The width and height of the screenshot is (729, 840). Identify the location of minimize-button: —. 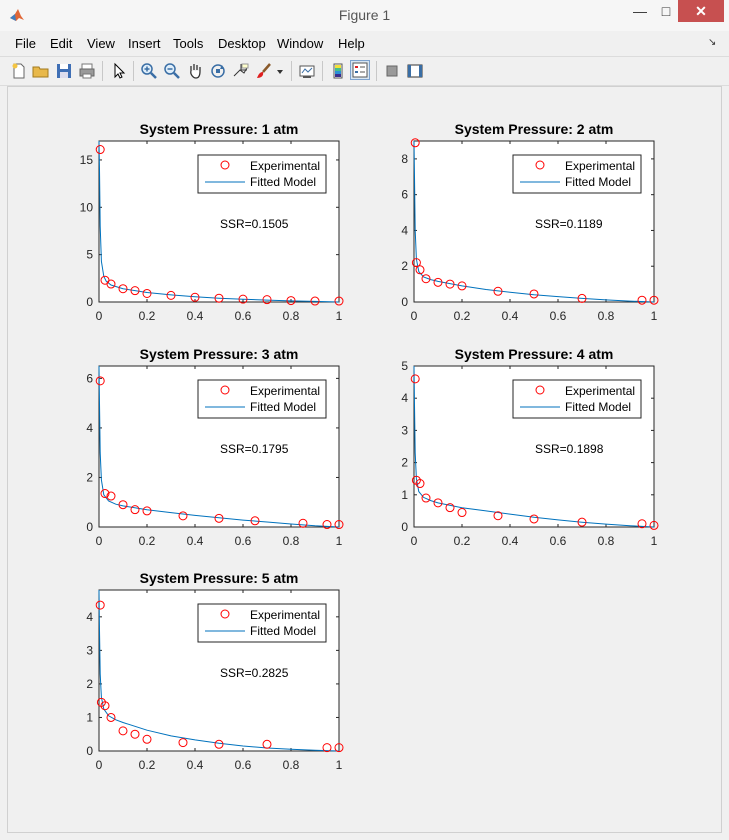
(640, 11).